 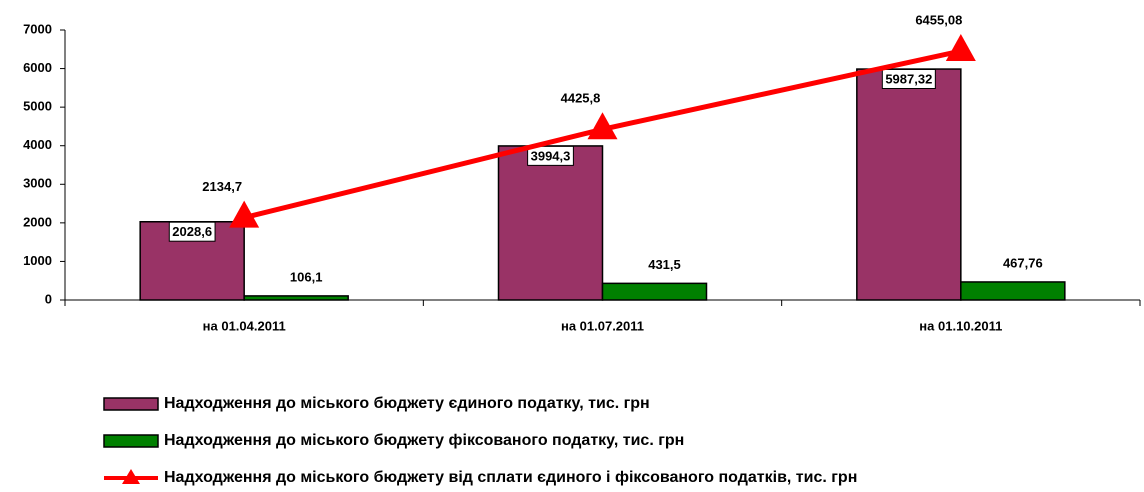 What do you see at coordinates (37, 183) in the screenshot?
I see `y-tick-label: 3000` at bounding box center [37, 183].